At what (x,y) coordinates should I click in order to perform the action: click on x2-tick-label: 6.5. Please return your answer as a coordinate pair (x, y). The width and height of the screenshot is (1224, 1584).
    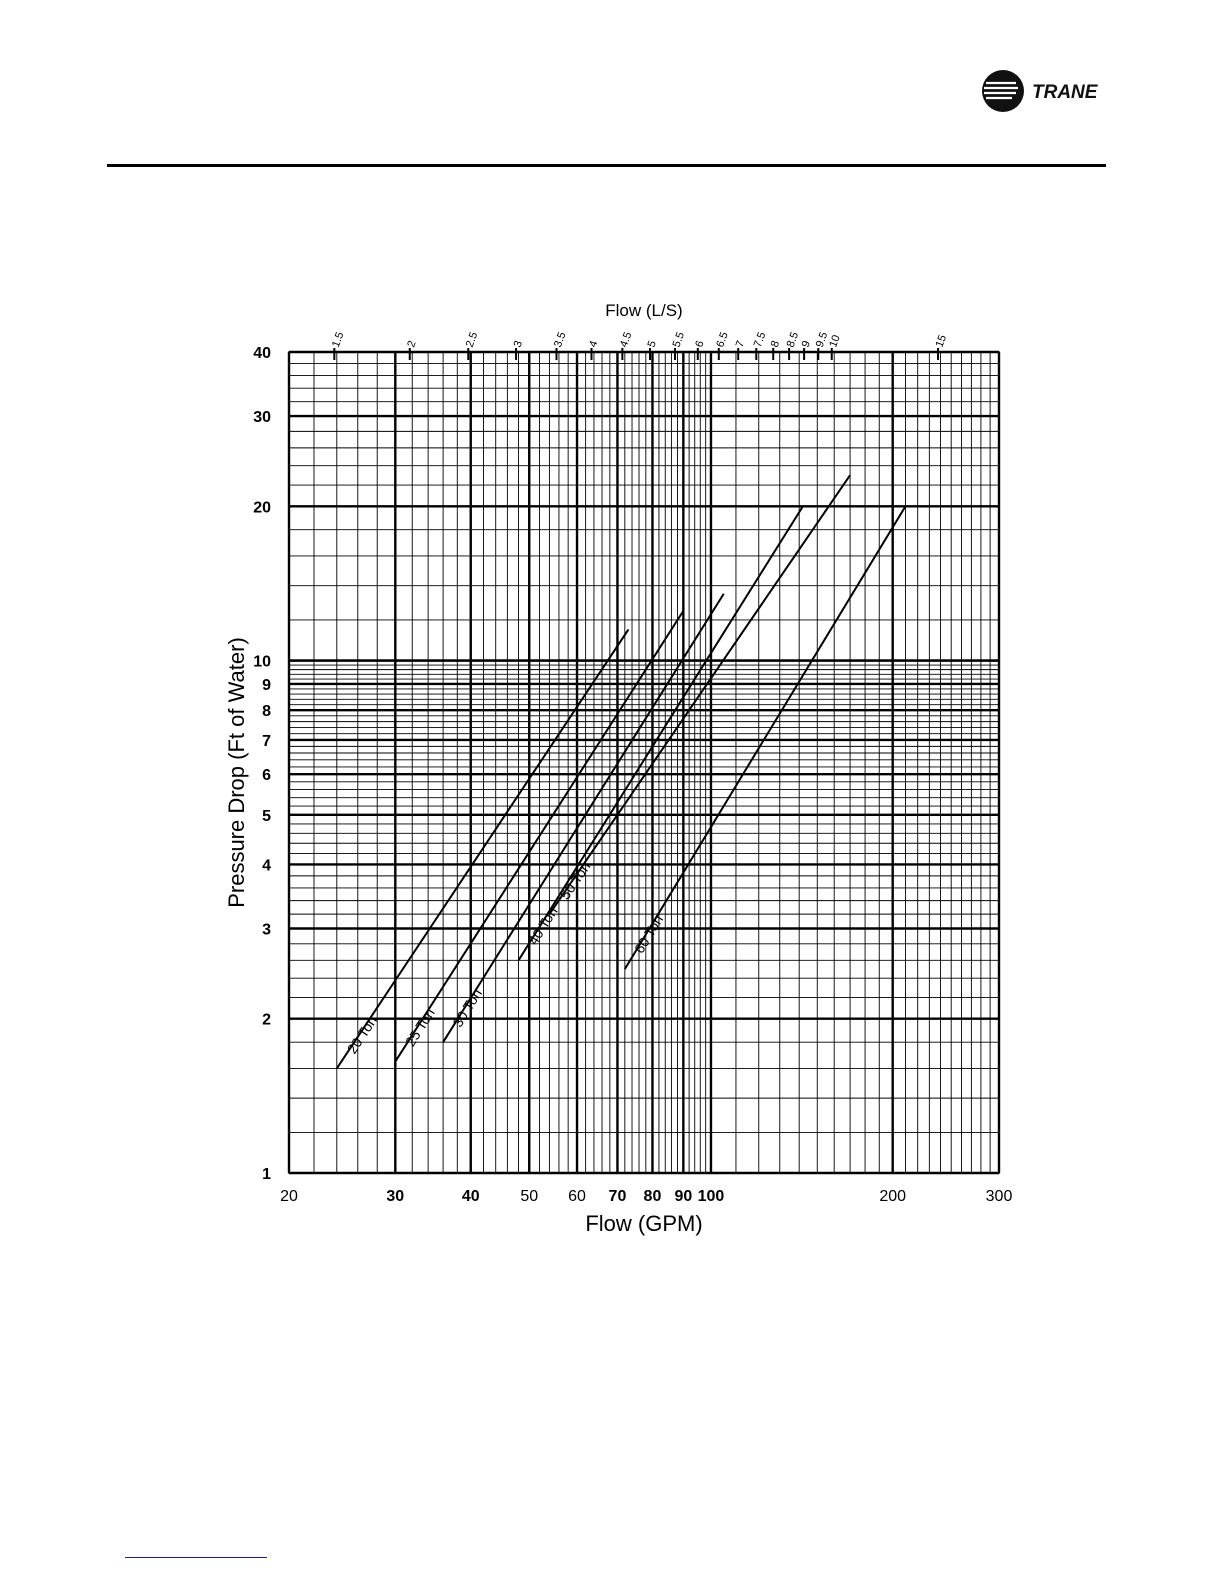
    Looking at the image, I should click on (722, 340).